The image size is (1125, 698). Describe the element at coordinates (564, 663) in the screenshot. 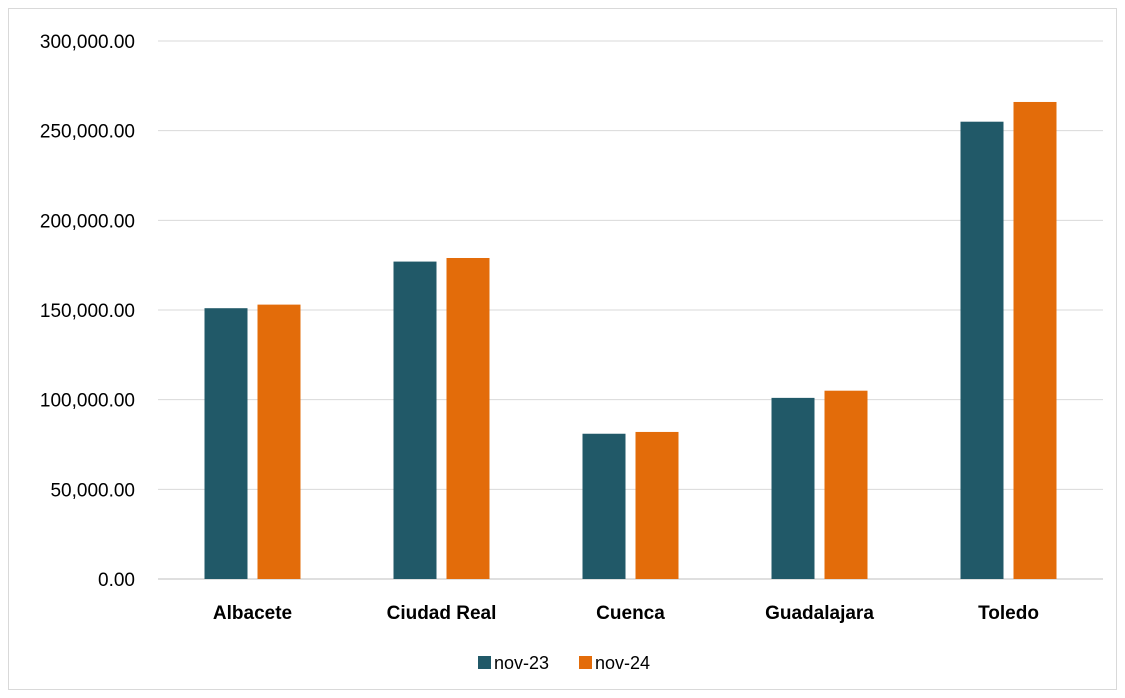

I see `legend: nov-23 nov-24` at that location.